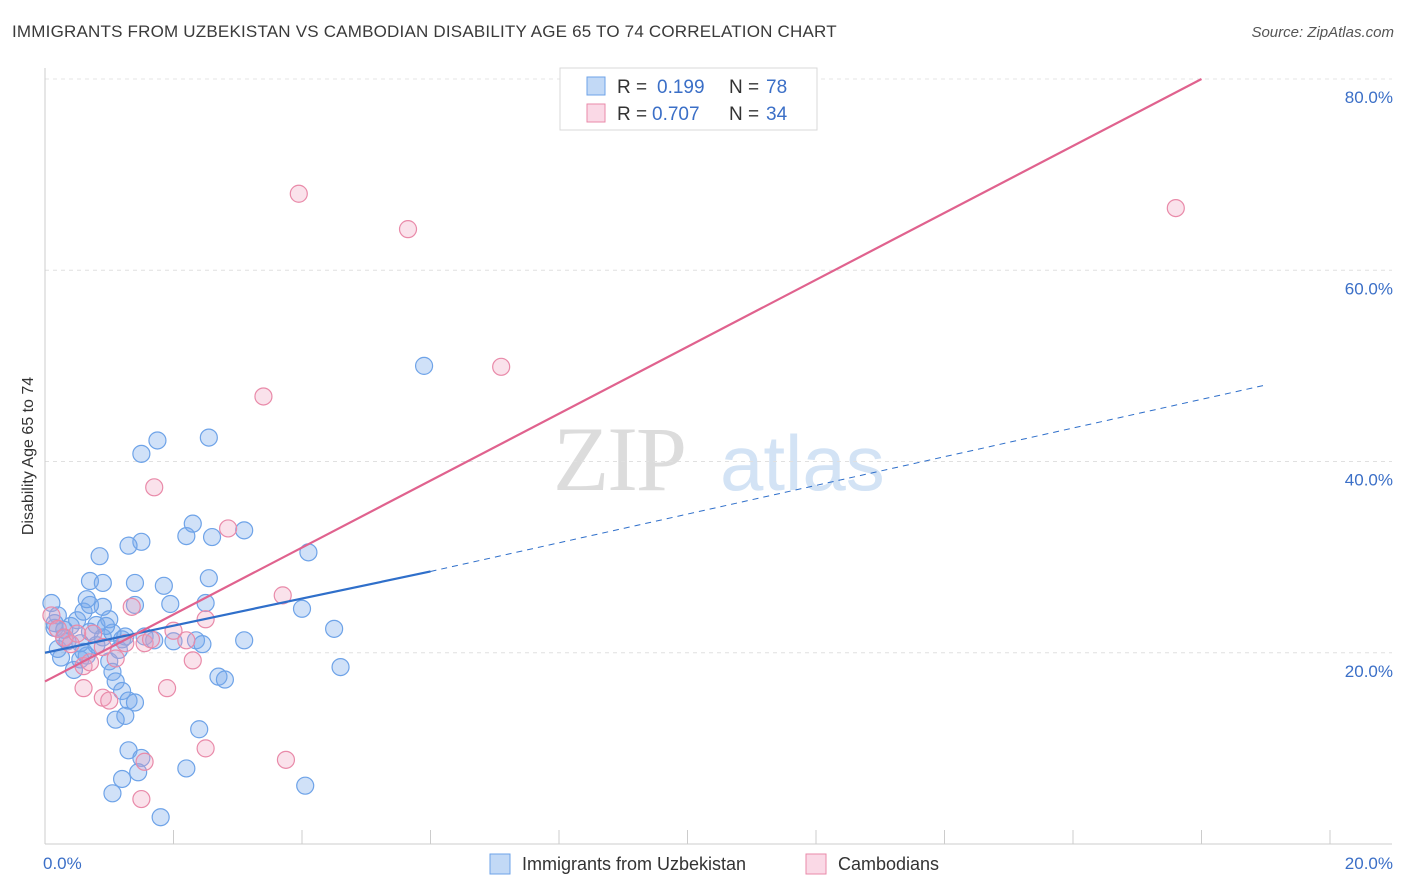 This screenshot has height=892, width=1406. Describe the element at coordinates (500, 864) in the screenshot. I see `bottom-legend-swatch-uzbekistan` at that location.